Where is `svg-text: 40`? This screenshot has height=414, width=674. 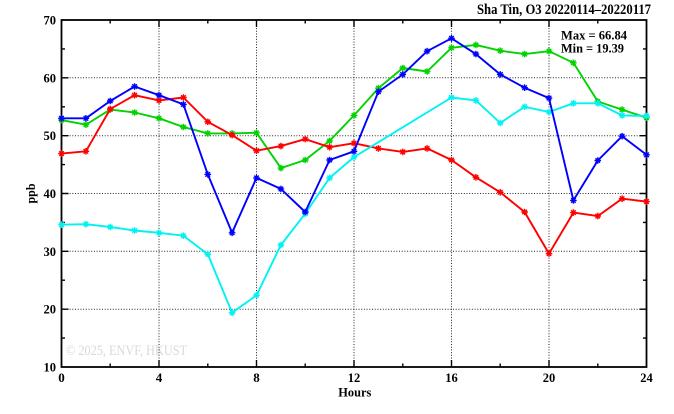
svg-text: 40 is located at coordinates (50, 193).